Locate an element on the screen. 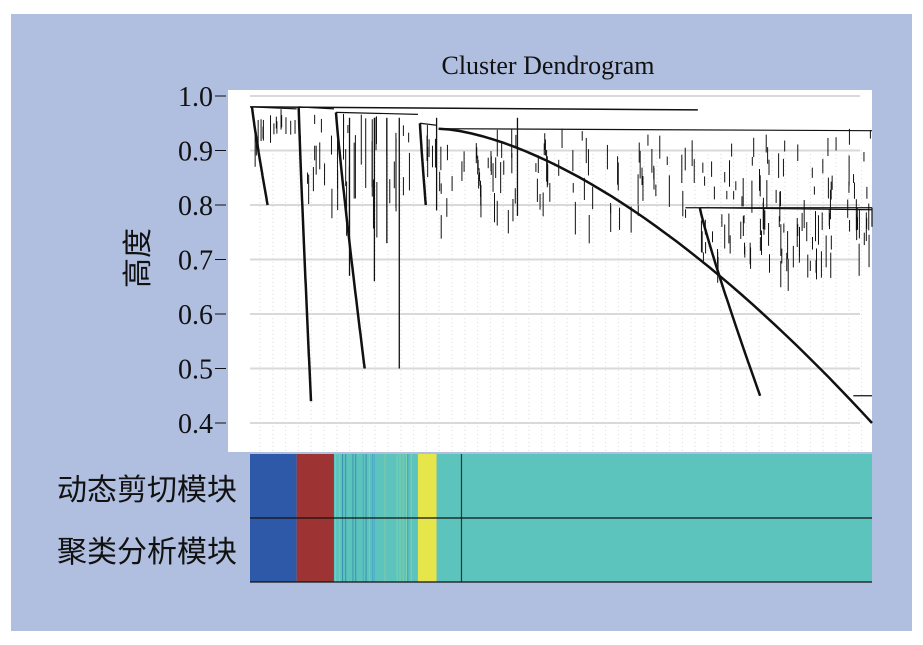 The image size is (923, 645). y-tick-label: 0.8 is located at coordinates (195, 206).